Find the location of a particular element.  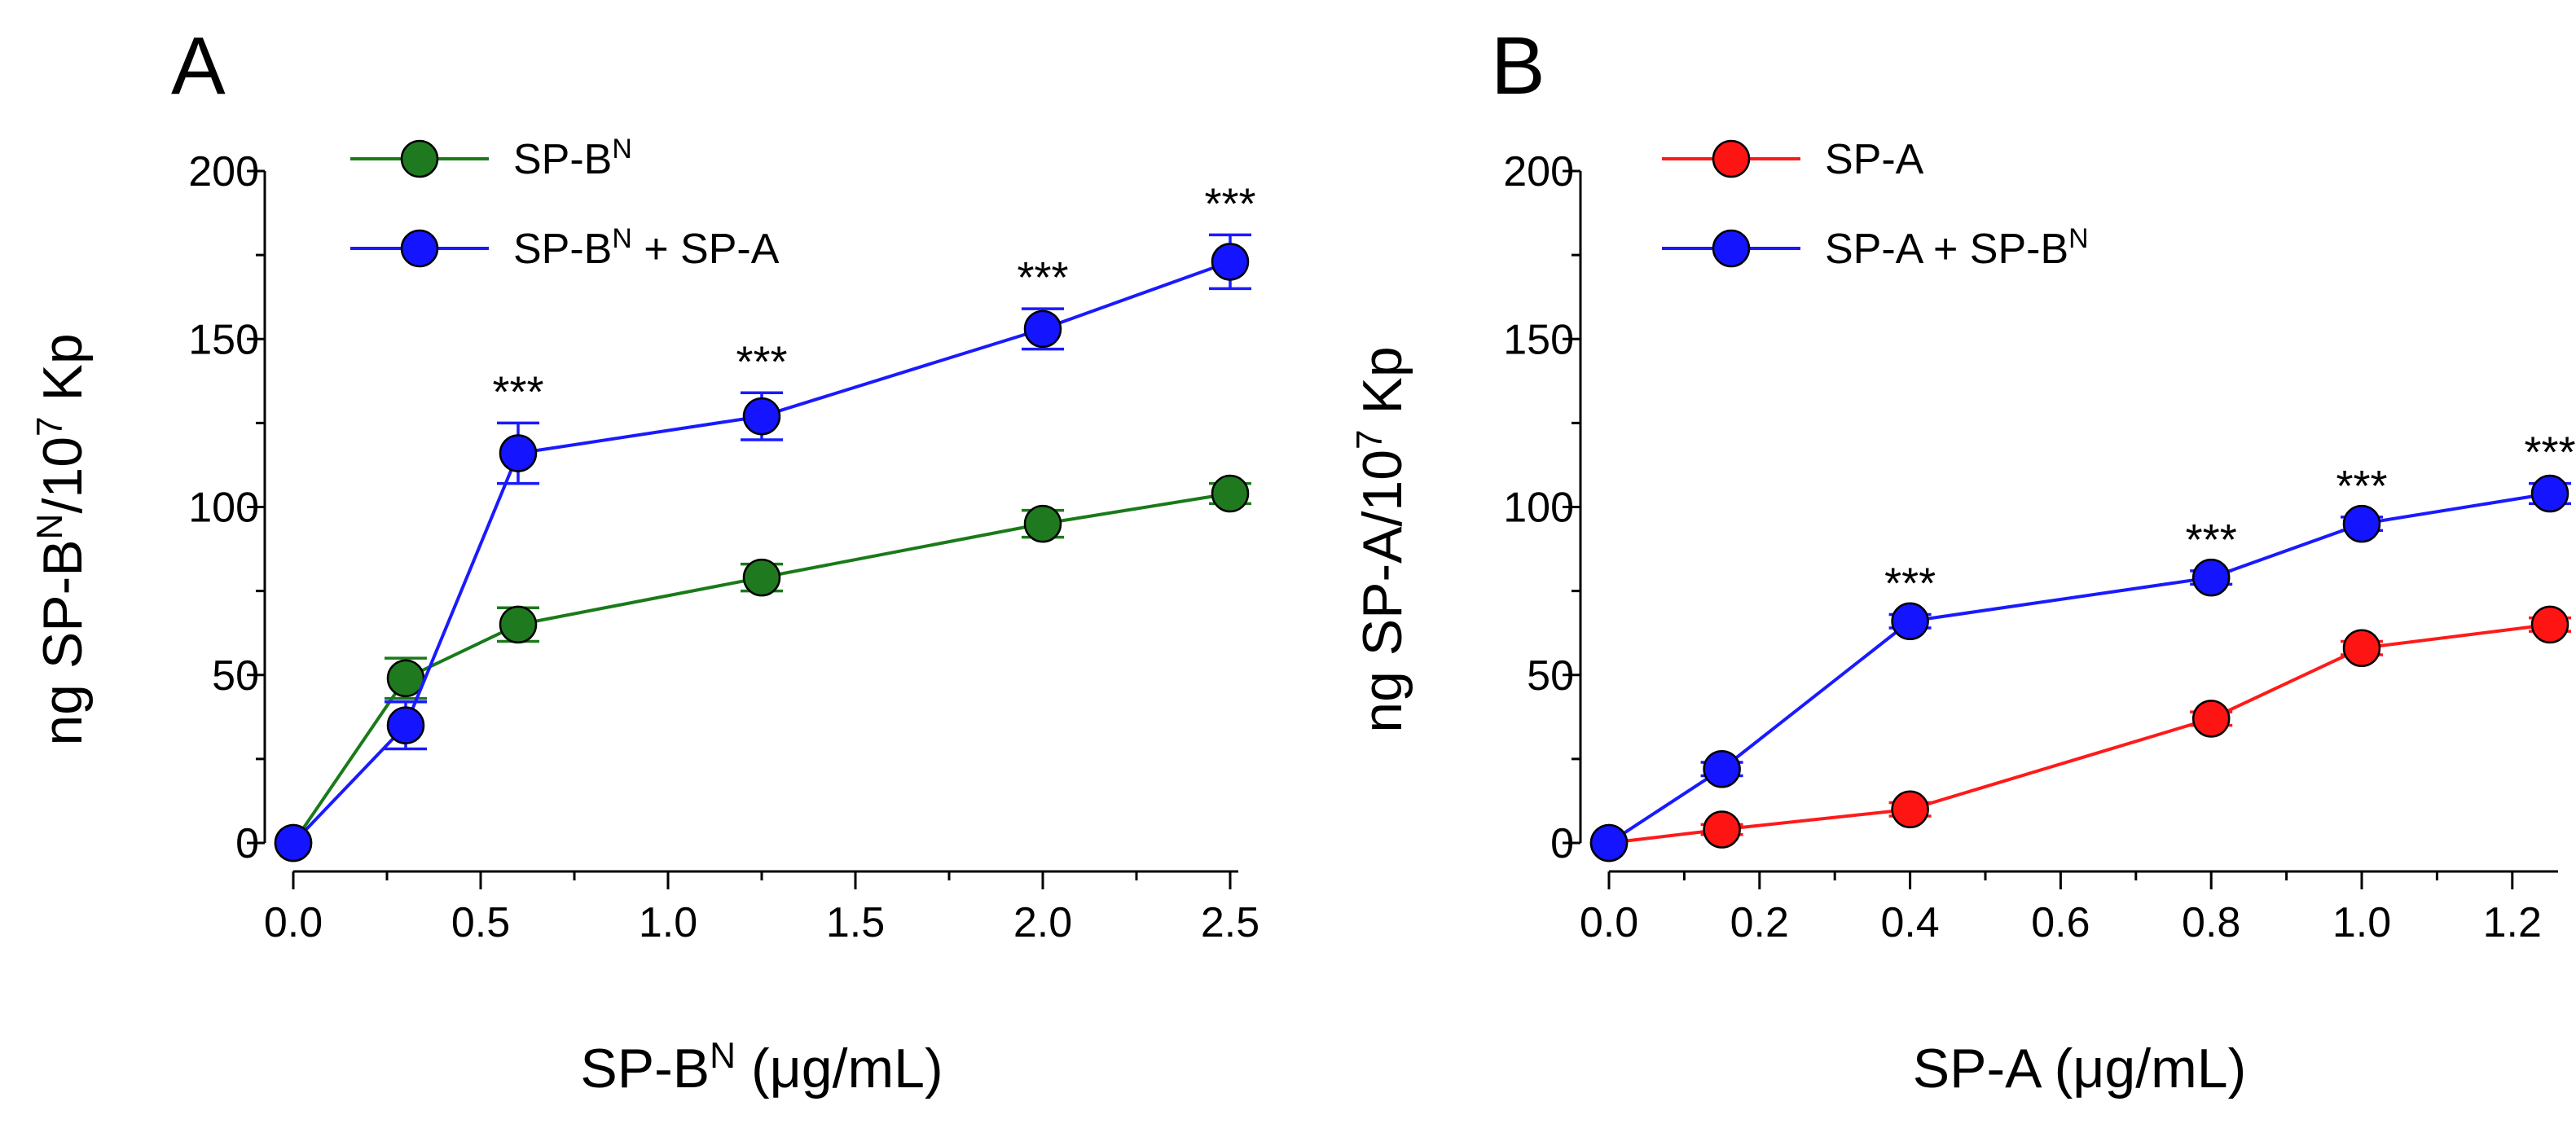

x-tick-label: 1.2 is located at coordinates (2512, 923).